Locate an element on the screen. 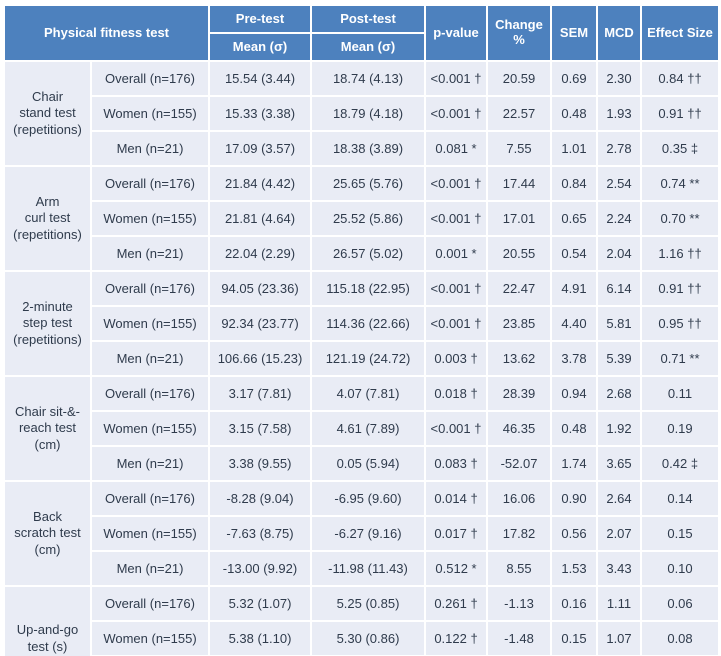 The width and height of the screenshot is (721, 656). header-p-value: p-value is located at coordinates (456, 33).